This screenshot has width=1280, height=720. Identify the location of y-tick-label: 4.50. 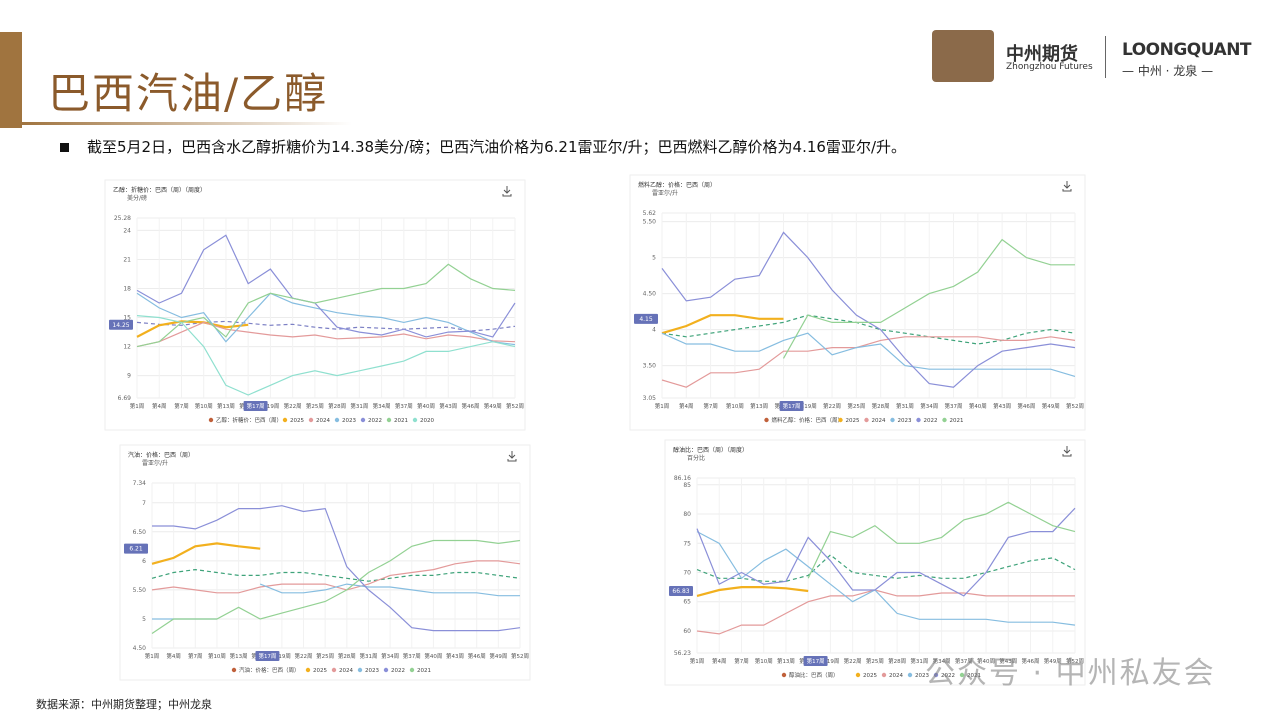
(140, 648).